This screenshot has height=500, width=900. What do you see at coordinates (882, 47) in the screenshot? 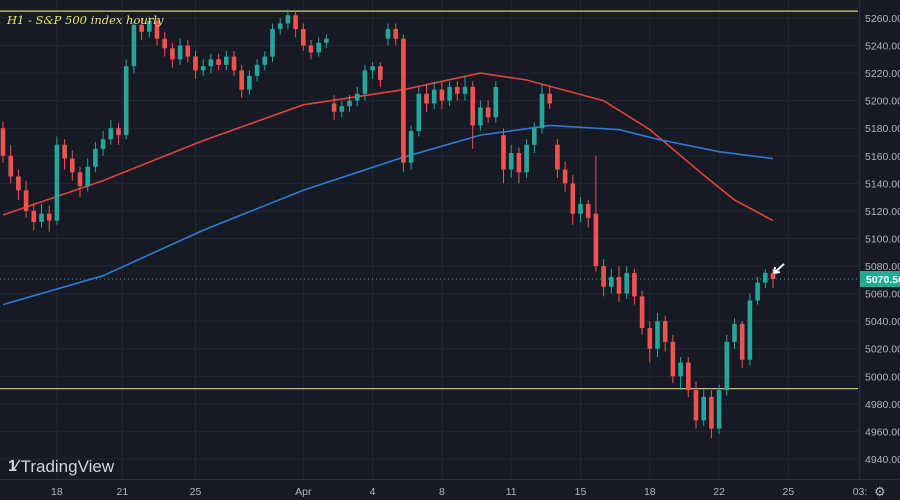
I see `price-tick-label: 5240.00` at bounding box center [882, 47].